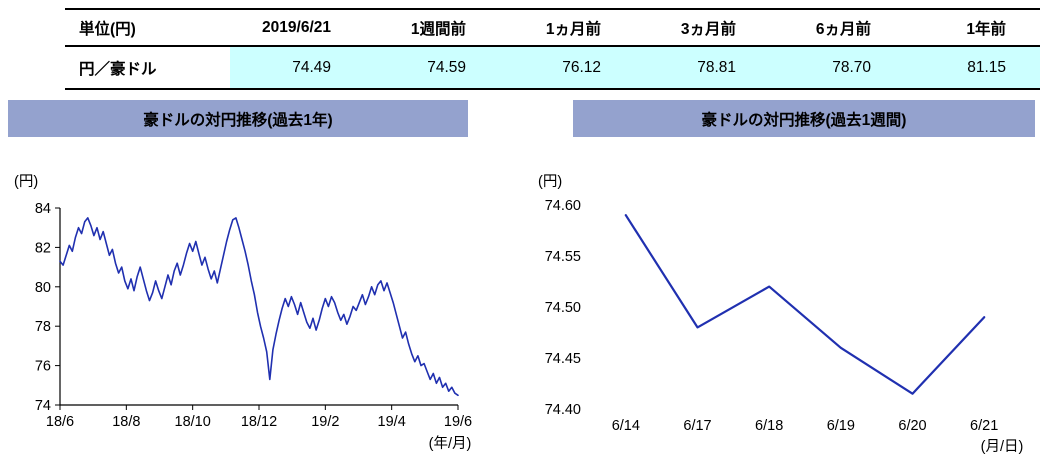  I want to click on y-tick-label: 78, so click(43, 327).